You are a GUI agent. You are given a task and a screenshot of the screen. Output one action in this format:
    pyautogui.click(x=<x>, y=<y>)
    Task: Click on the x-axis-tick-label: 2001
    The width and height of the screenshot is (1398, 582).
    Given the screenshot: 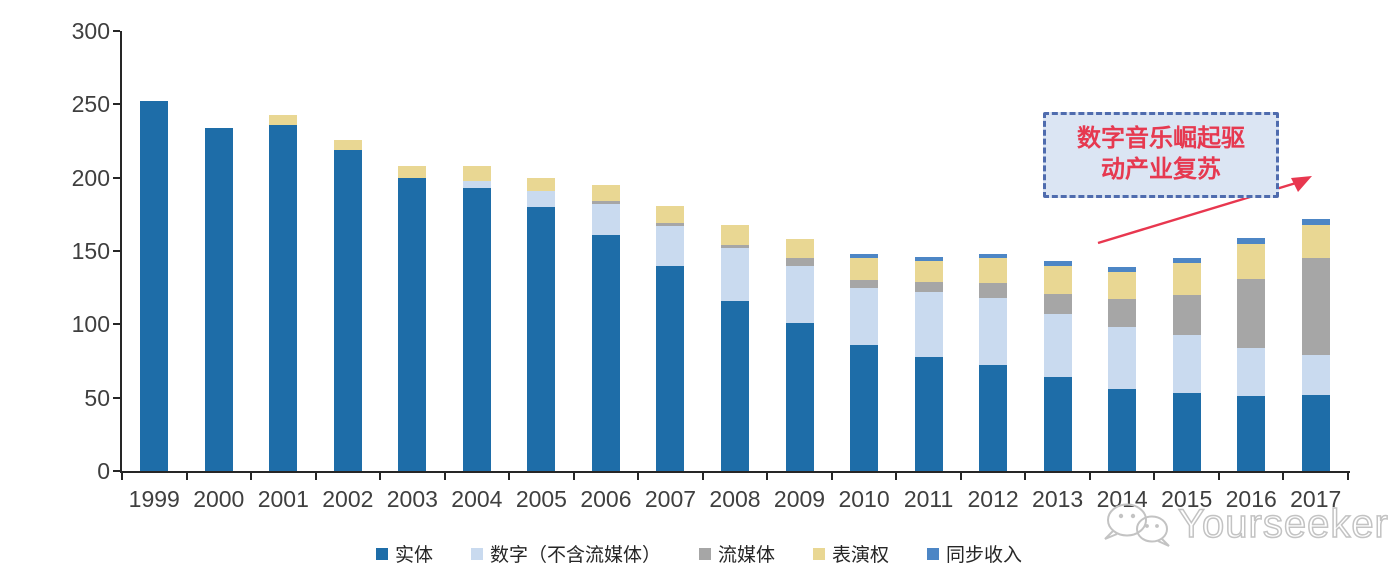 What is the action you would take?
    pyautogui.click(x=283, y=499)
    